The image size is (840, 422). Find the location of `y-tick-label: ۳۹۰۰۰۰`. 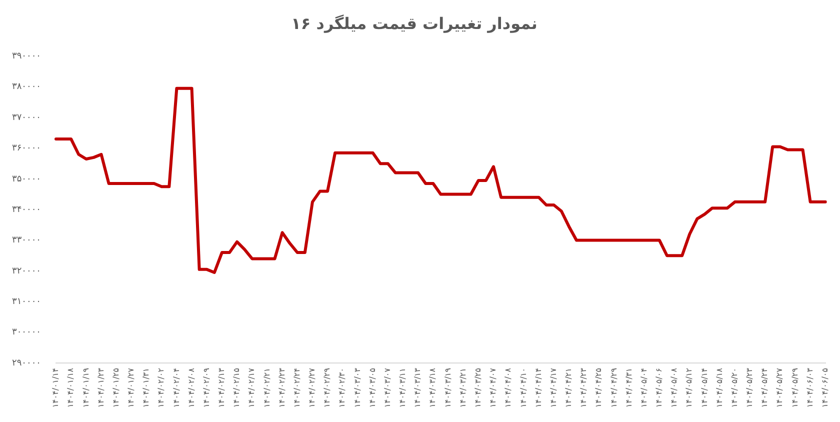

y-tick-label: ۳۹۰۰۰۰ is located at coordinates (26, 57).